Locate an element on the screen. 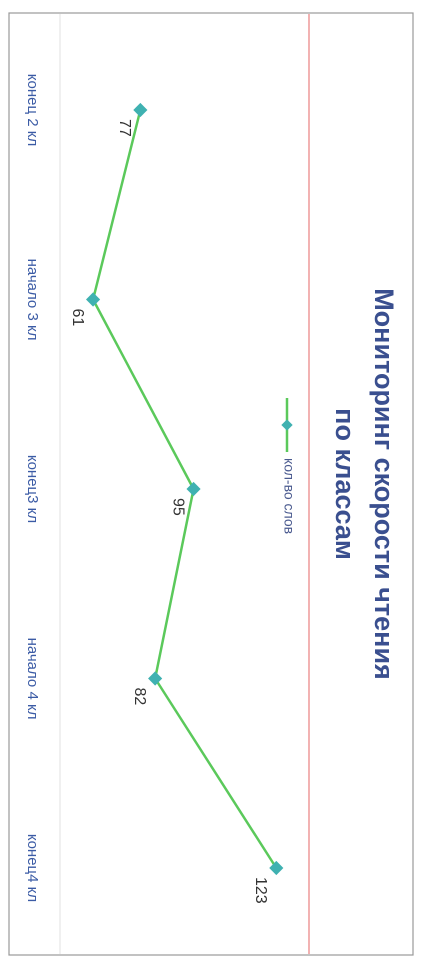  category-label: начало 3 кл is located at coordinates (32, 300).